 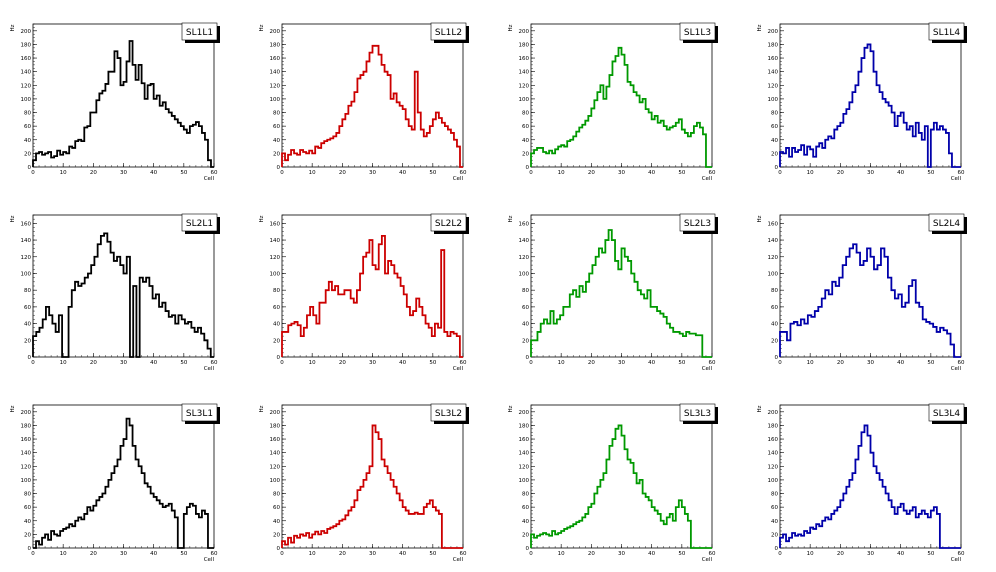 I want to click on panel-title: SL2L4, so click(x=946, y=224).